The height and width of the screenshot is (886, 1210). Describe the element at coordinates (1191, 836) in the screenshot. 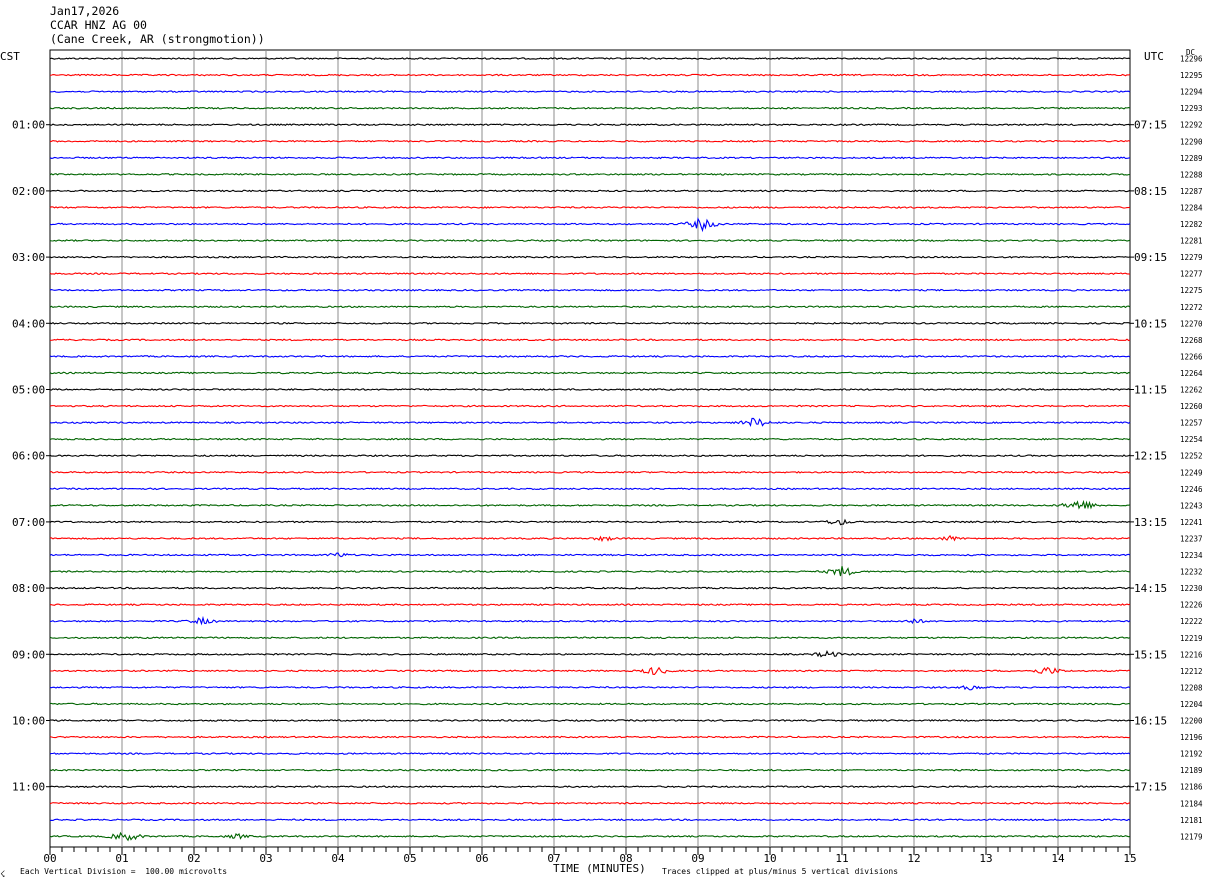

I see `dc-value-48: 12179` at that location.